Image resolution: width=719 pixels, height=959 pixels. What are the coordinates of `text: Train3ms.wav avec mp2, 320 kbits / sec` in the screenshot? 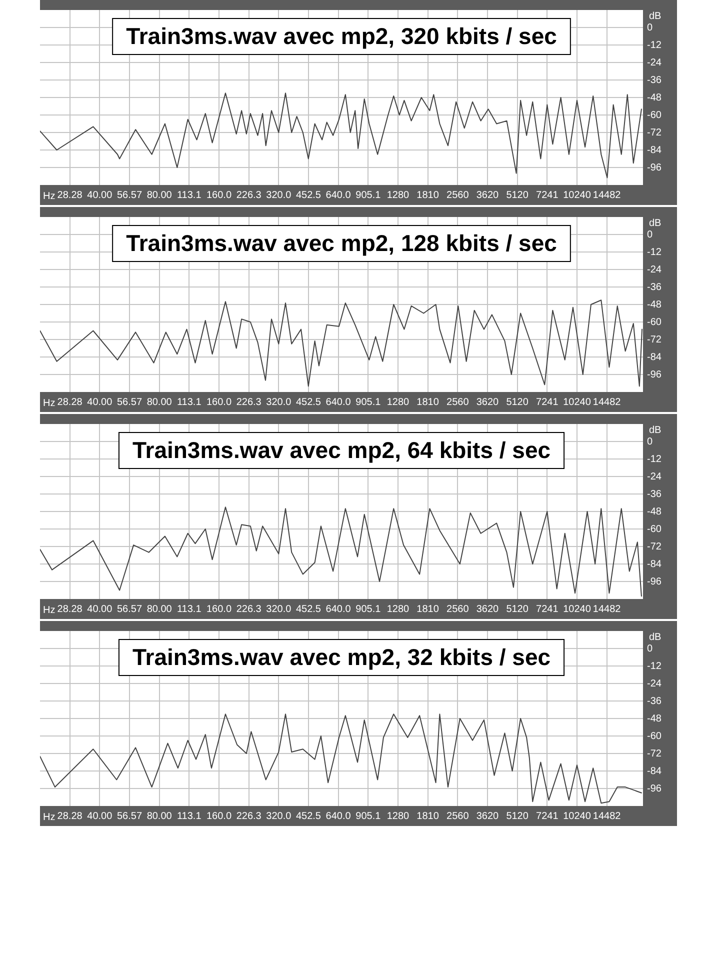 It's located at (342, 35).